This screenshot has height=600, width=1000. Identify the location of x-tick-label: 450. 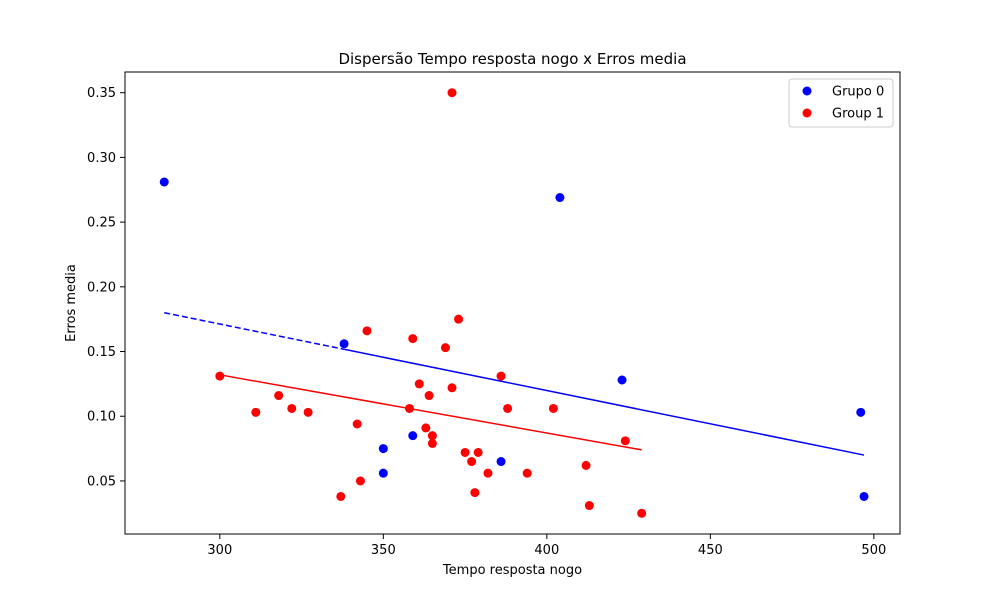
(710, 550).